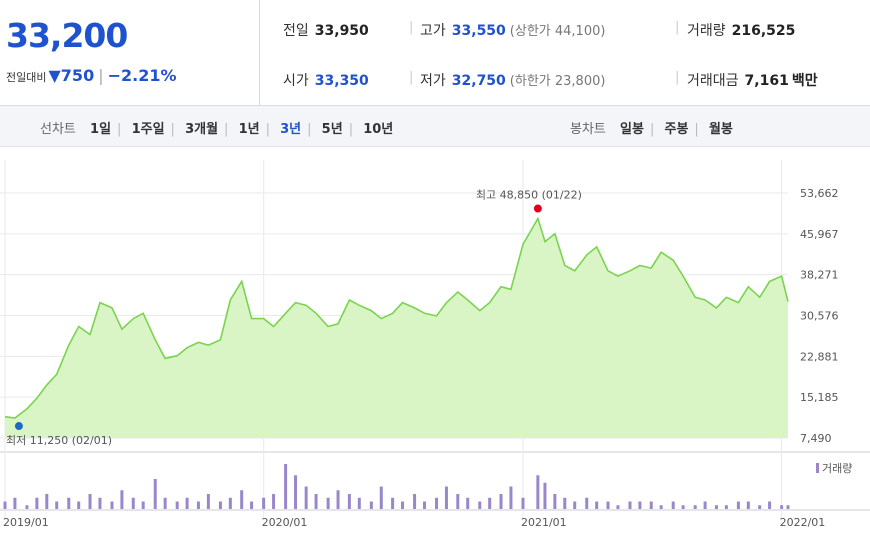 The width and height of the screenshot is (870, 535). Describe the element at coordinates (478, 81) in the screenshot. I see `low-value: 32,750` at that location.